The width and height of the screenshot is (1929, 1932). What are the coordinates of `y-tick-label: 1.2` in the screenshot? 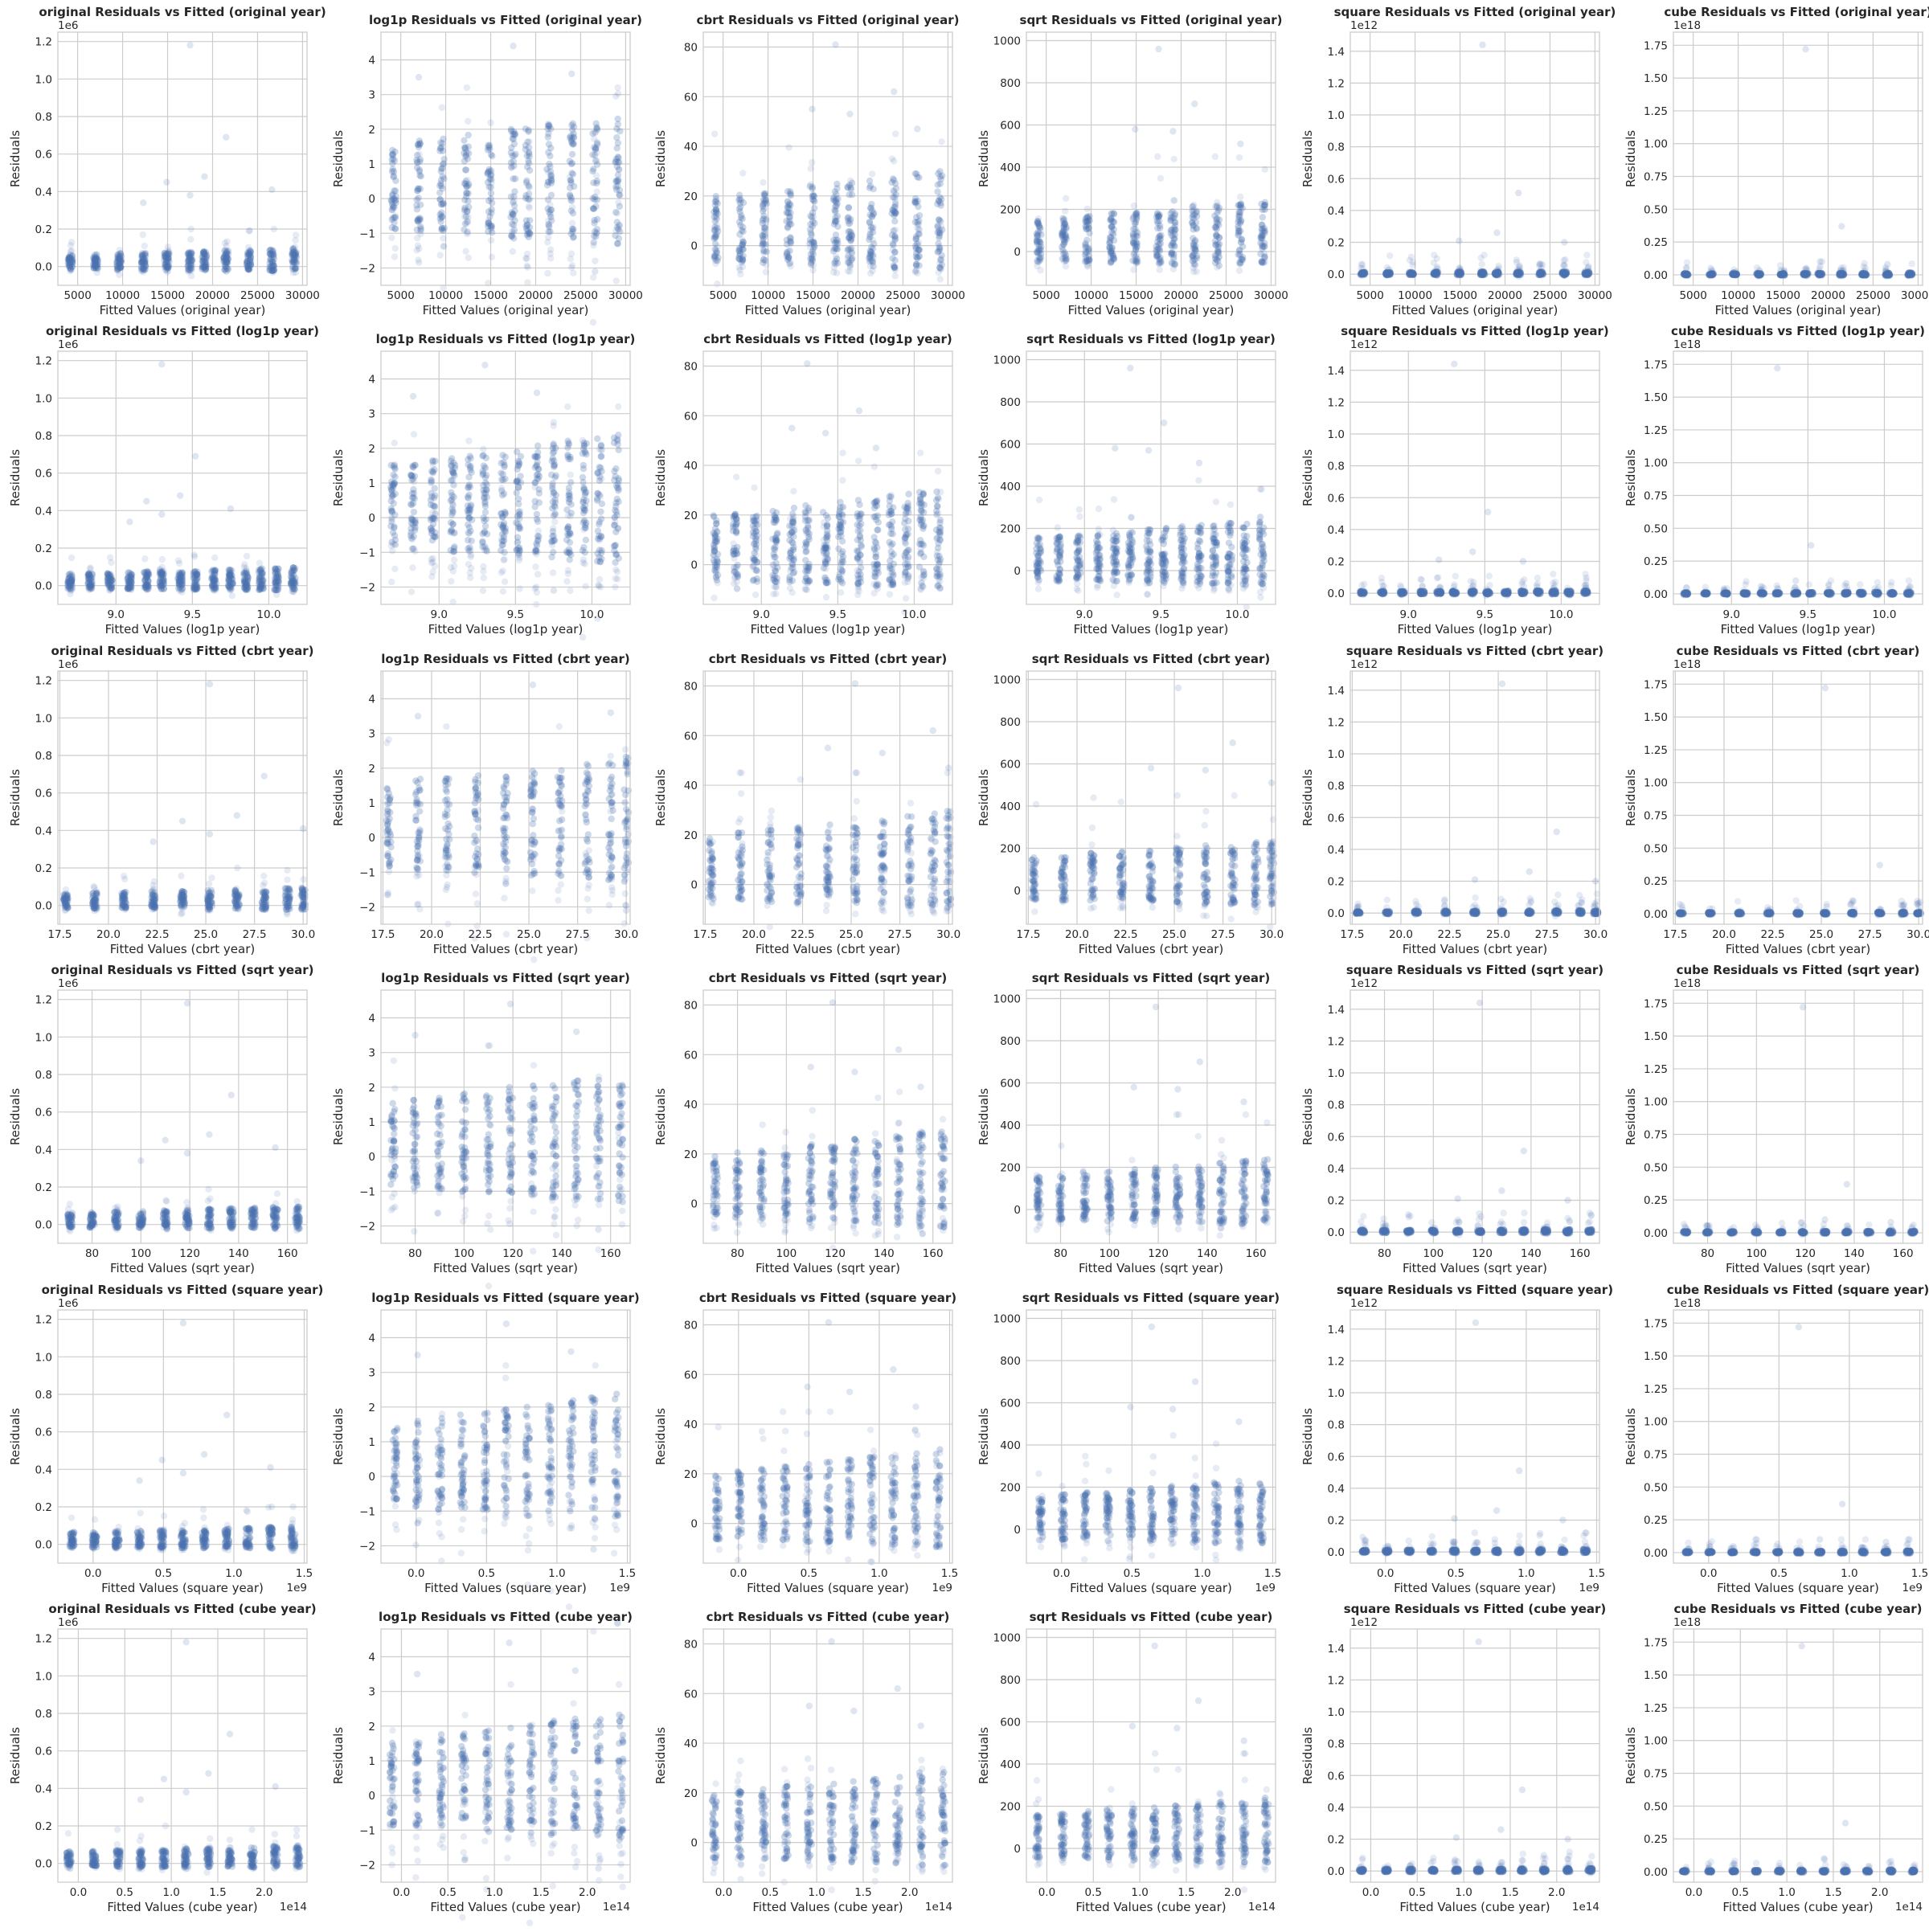 It's located at (43, 361).